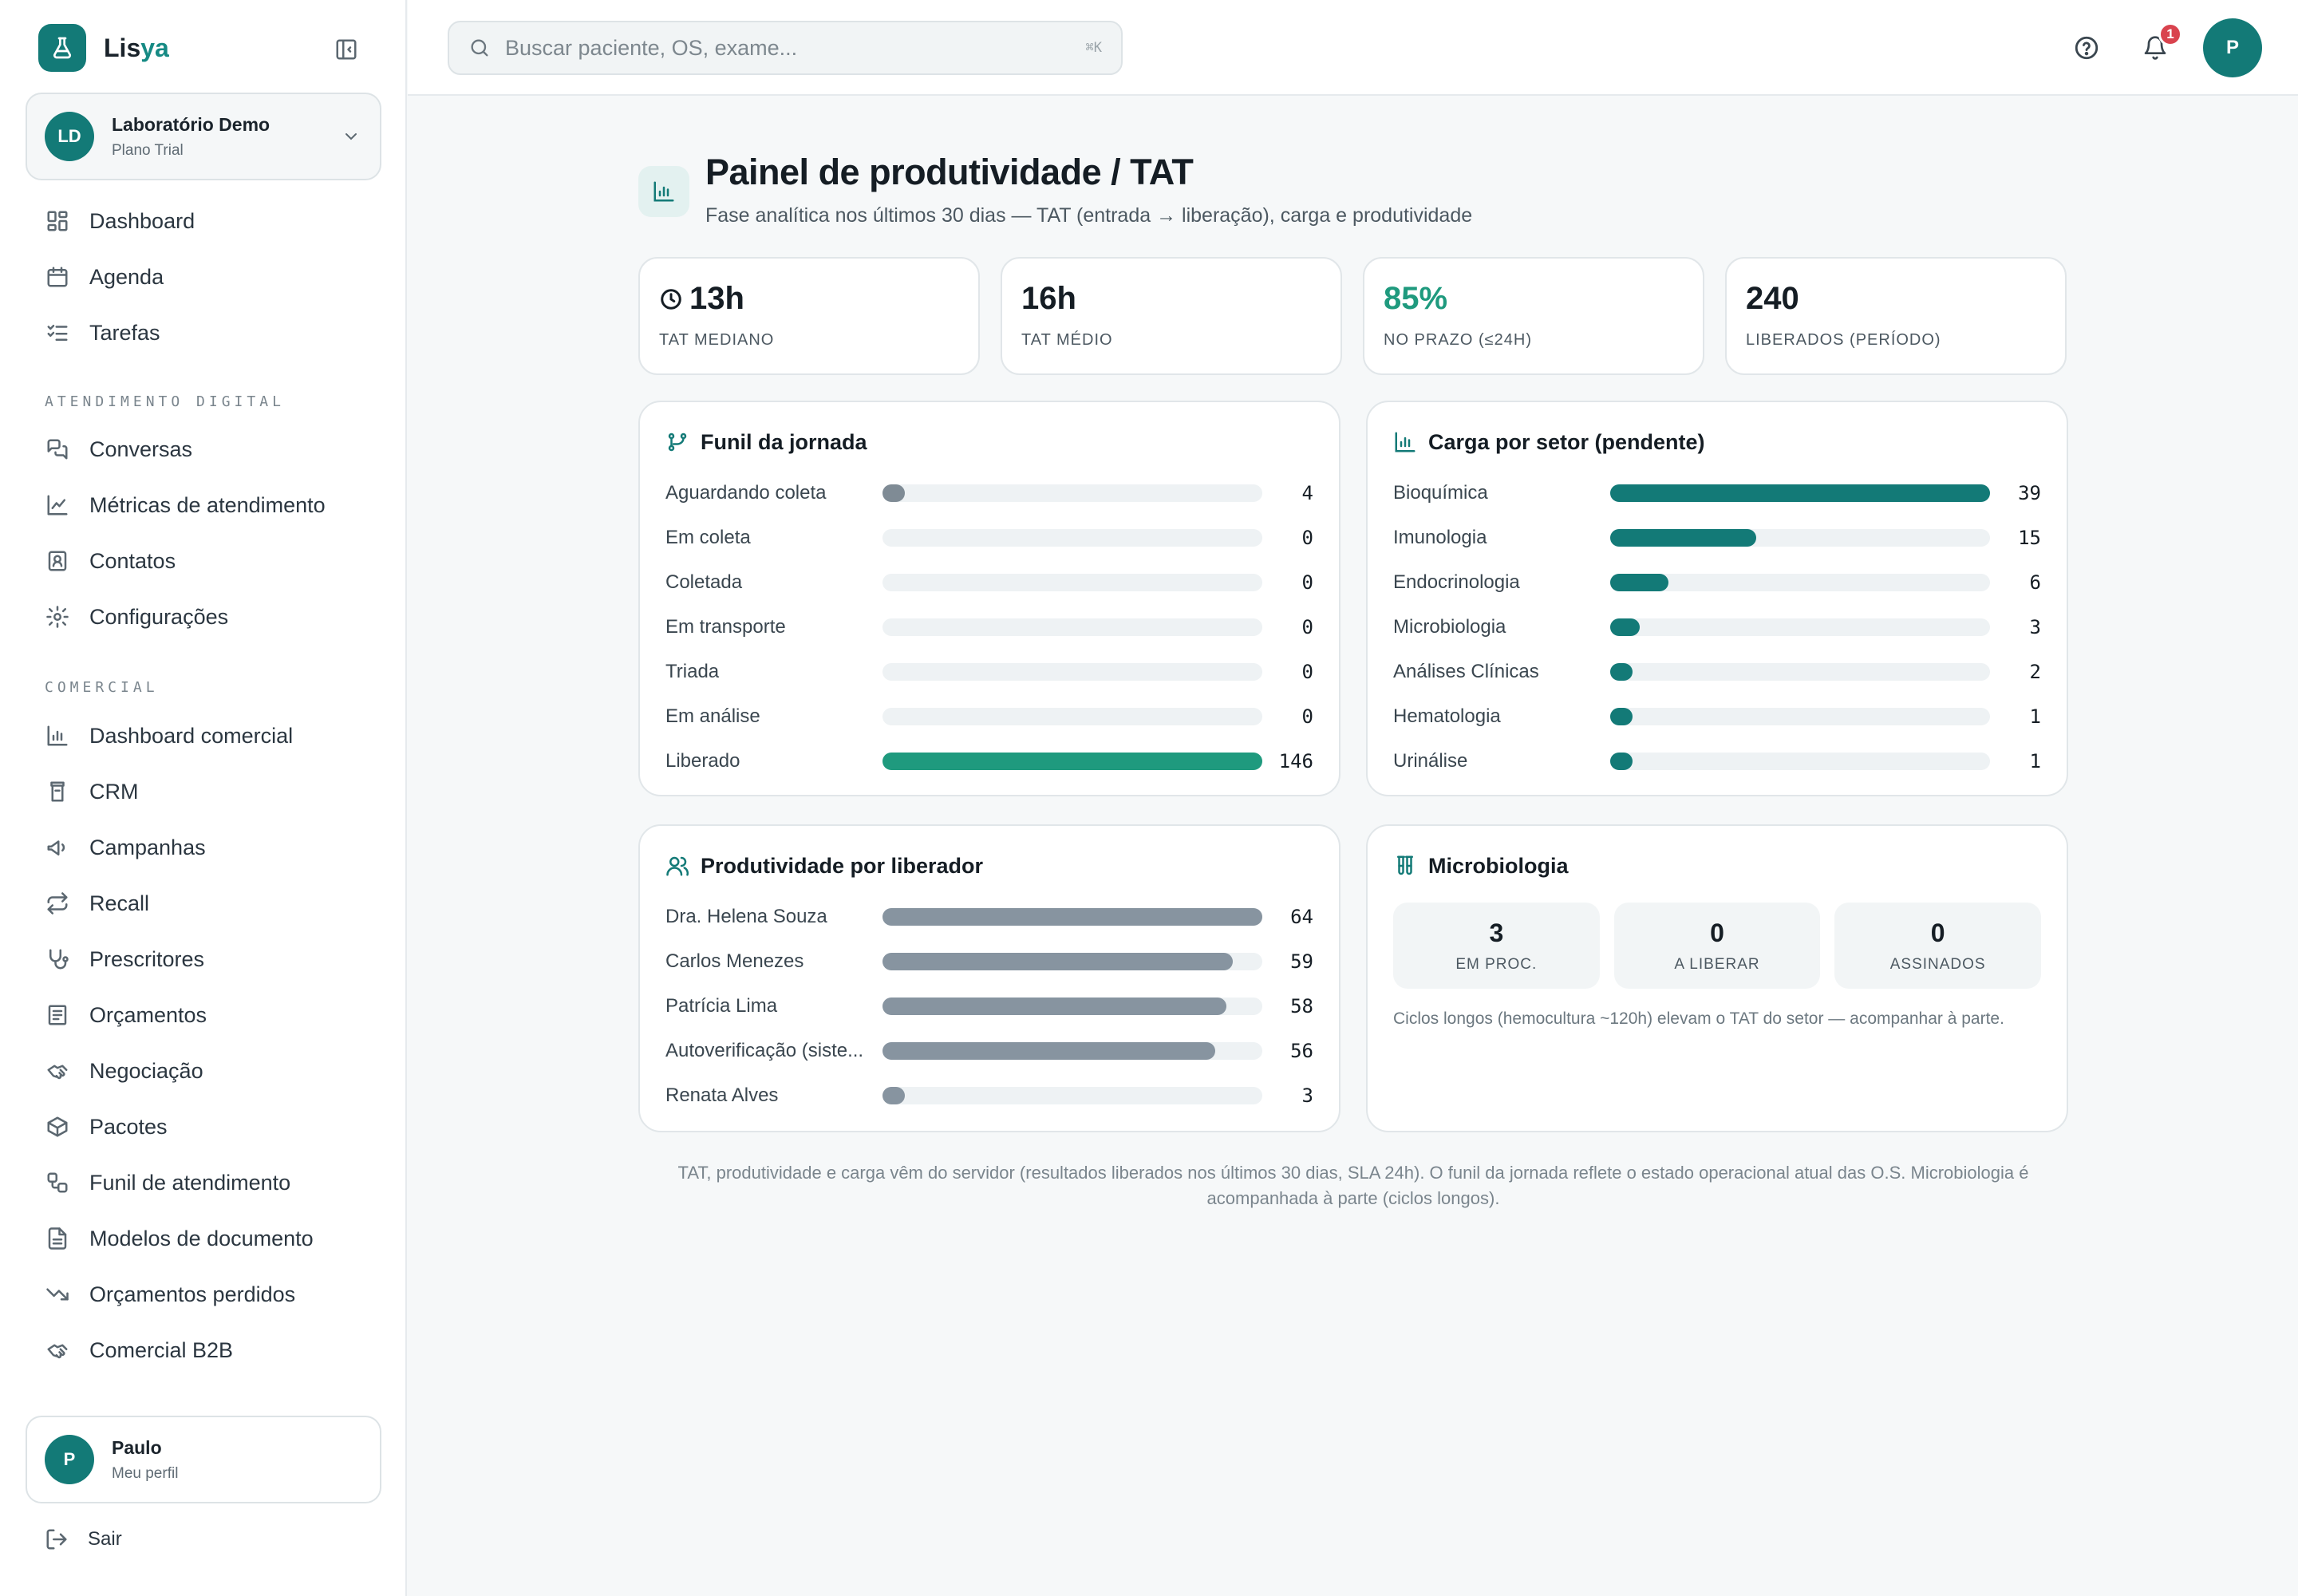 The height and width of the screenshot is (1596, 2298). I want to click on carga-row-label: Urinálise, so click(1431, 761).